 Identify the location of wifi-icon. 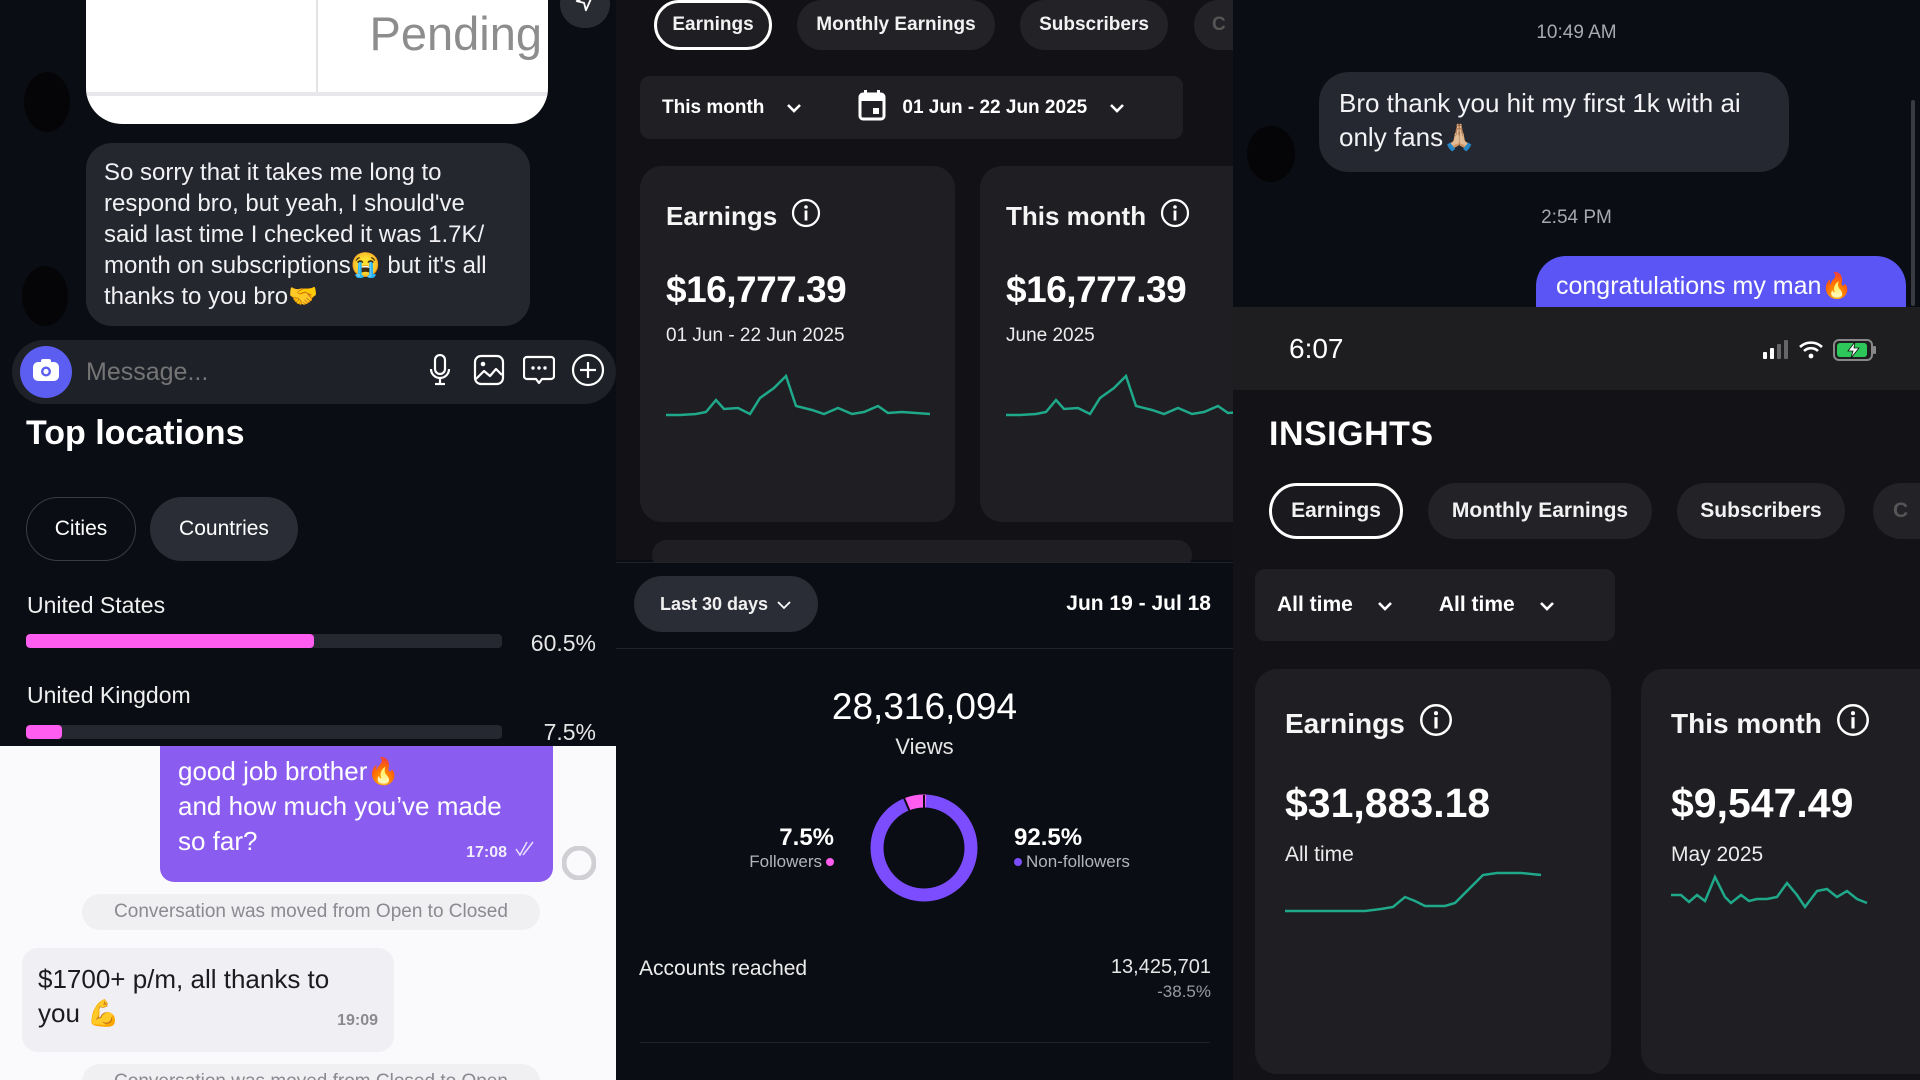
(1811, 352).